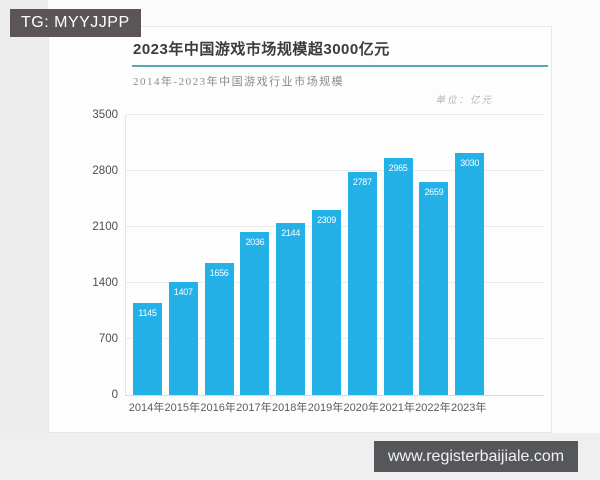 This screenshot has width=600, height=480. What do you see at coordinates (398, 167) in the screenshot?
I see `bar-value-label: 2965` at bounding box center [398, 167].